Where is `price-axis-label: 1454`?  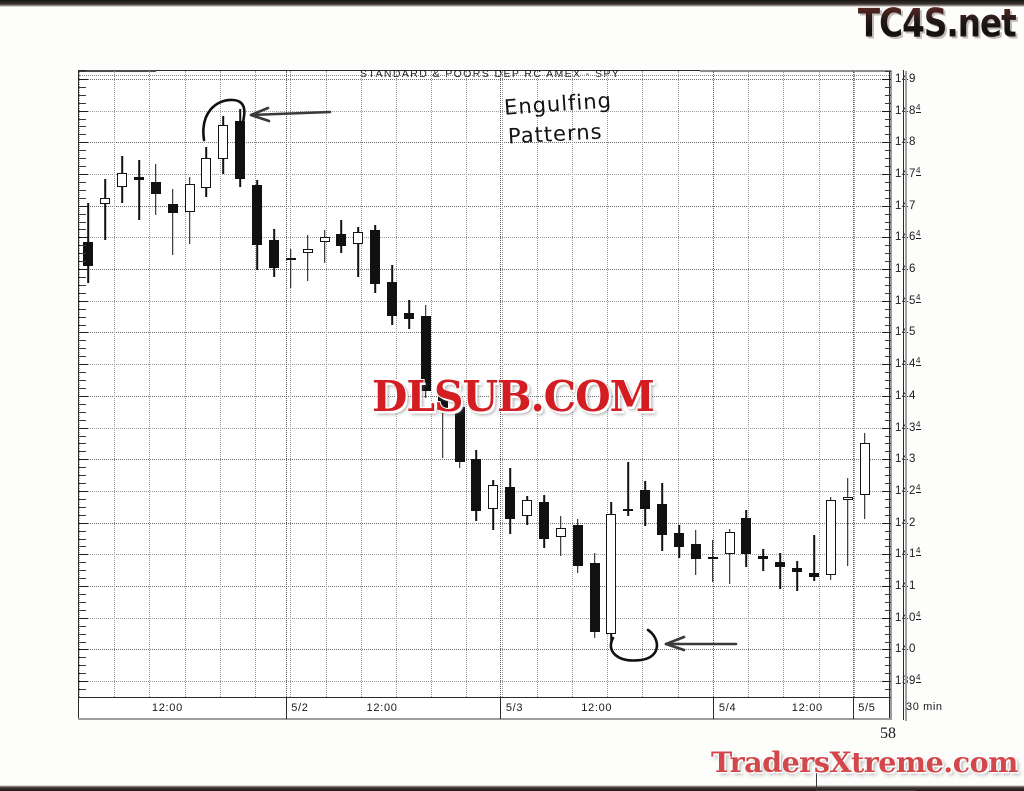
price-axis-label: 1454 is located at coordinates (908, 299).